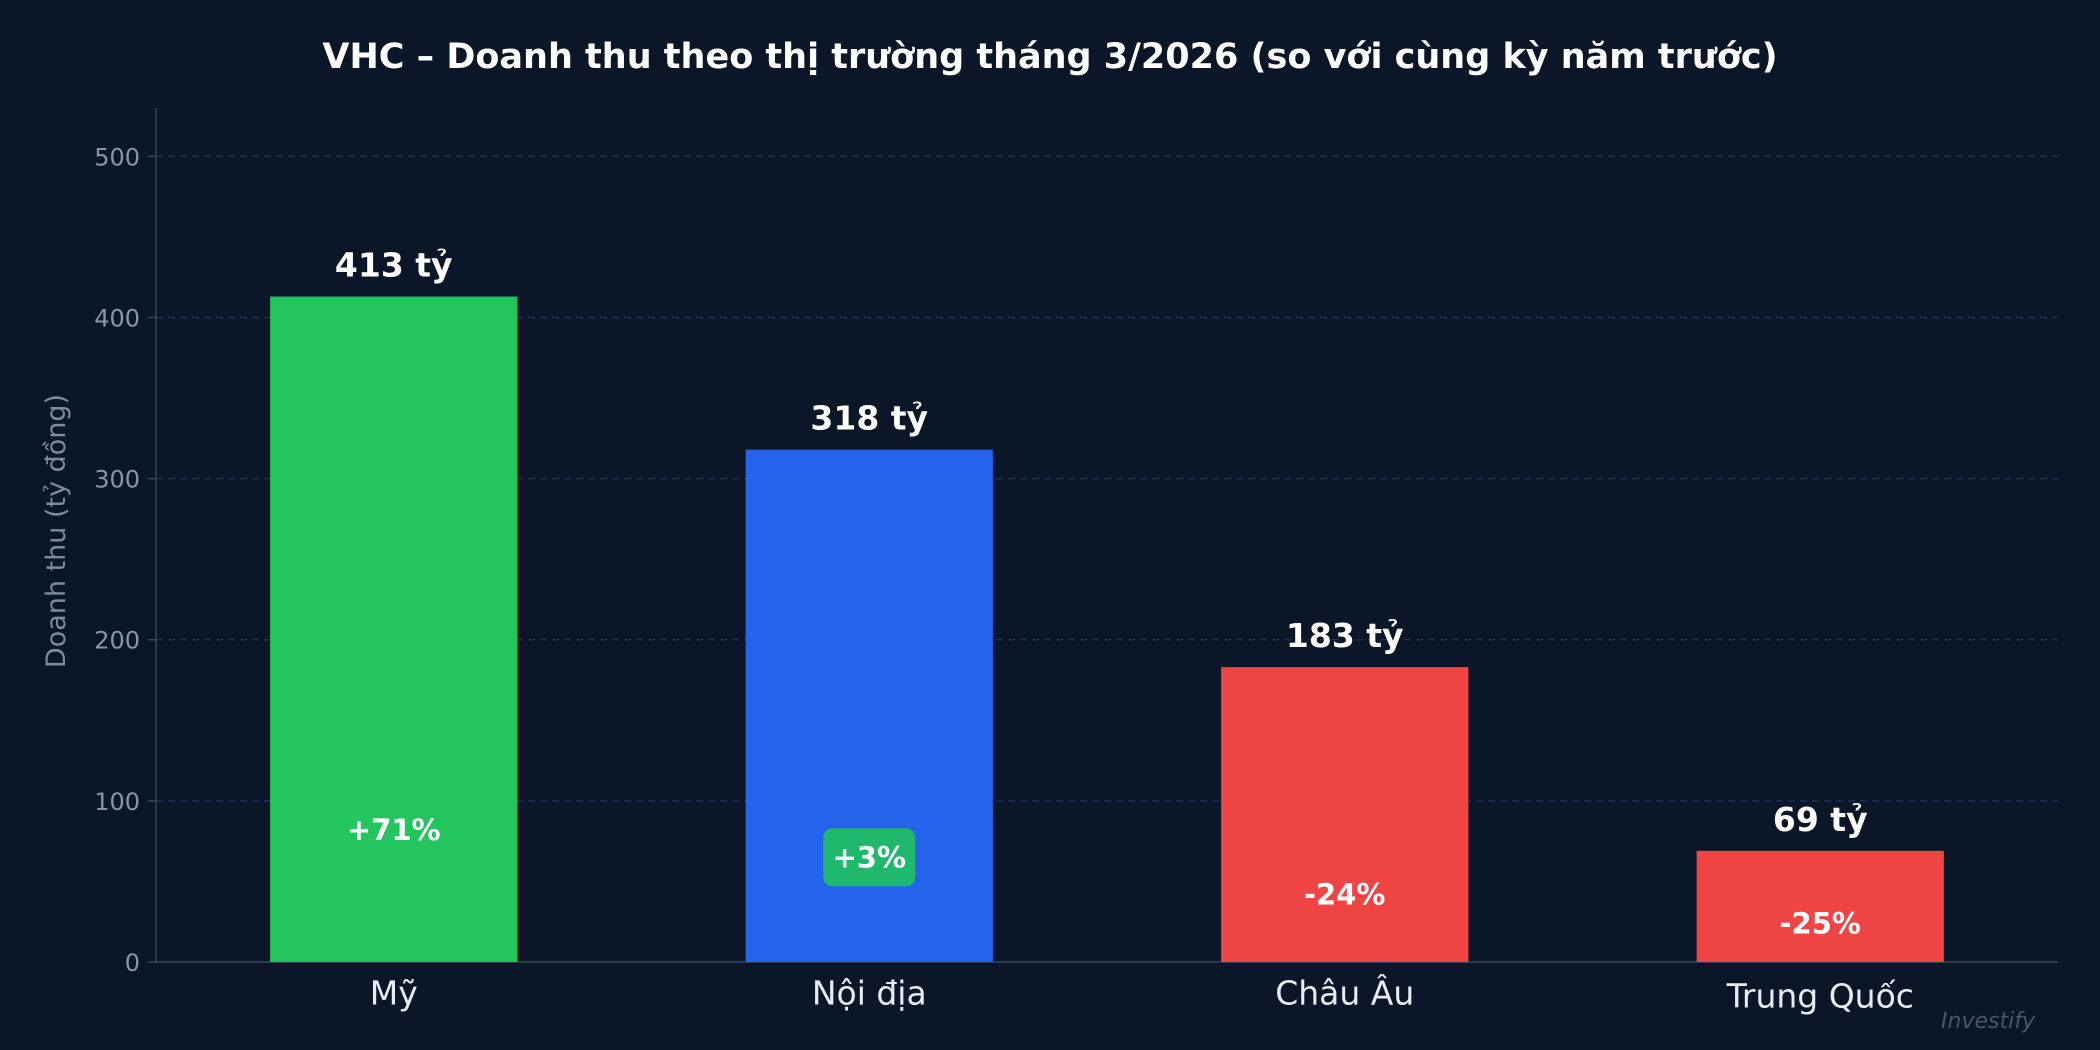 This screenshot has width=2100, height=1050. I want to click on value-label-4: 69 tỷ, so click(1820, 819).